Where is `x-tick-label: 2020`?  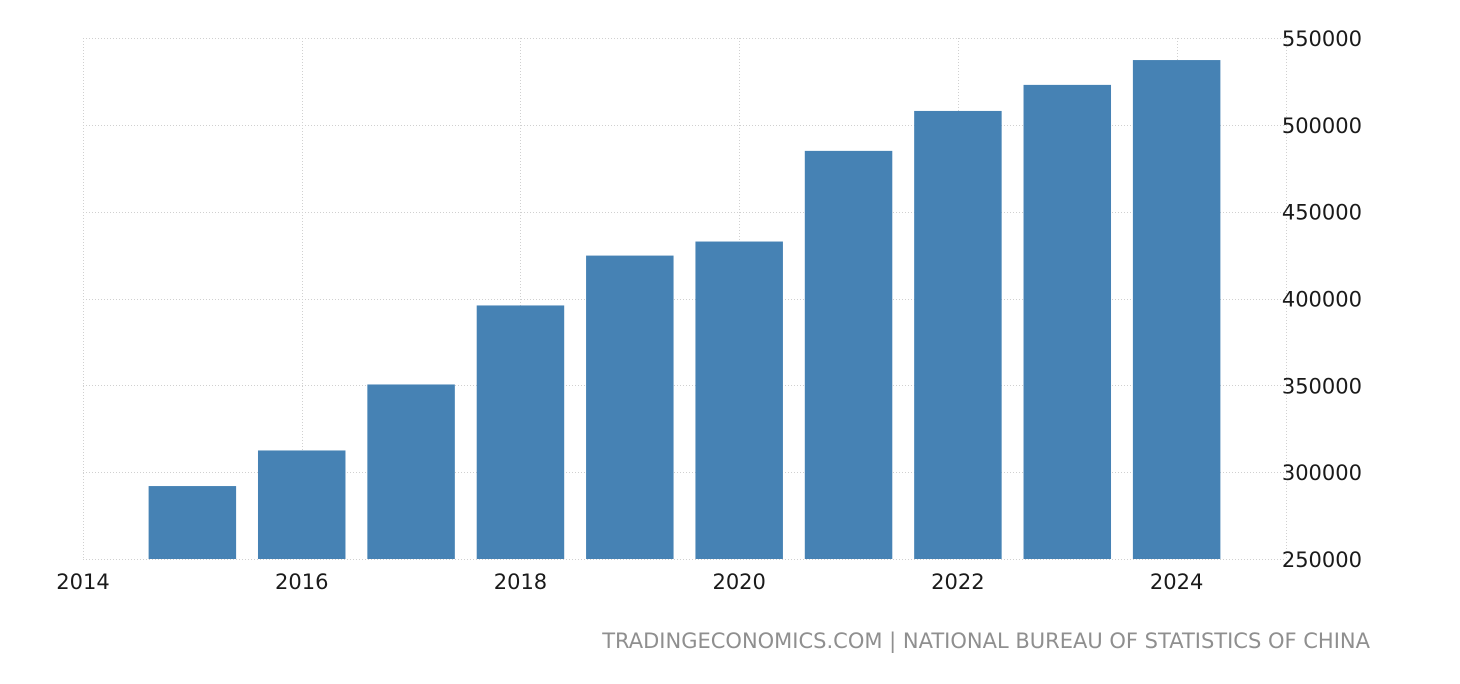
x-tick-label: 2020 is located at coordinates (738, 582).